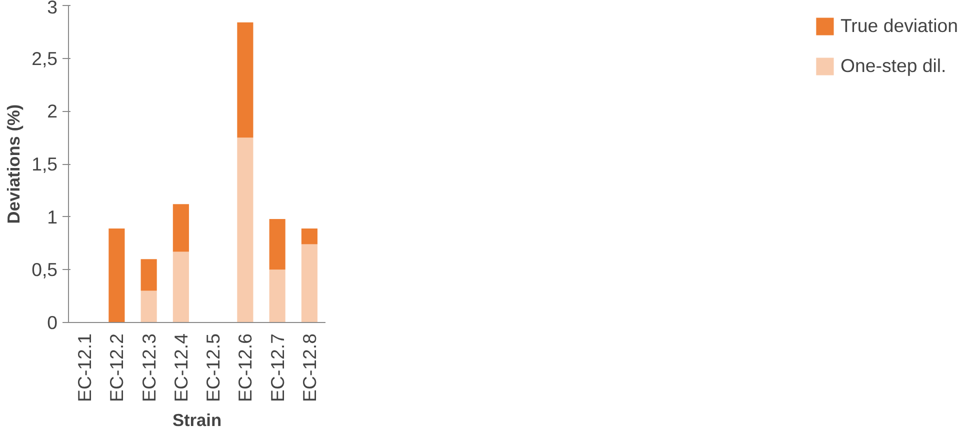 Image resolution: width=968 pixels, height=432 pixels. I want to click on x-tick-label: EC-12.8, so click(309, 367).